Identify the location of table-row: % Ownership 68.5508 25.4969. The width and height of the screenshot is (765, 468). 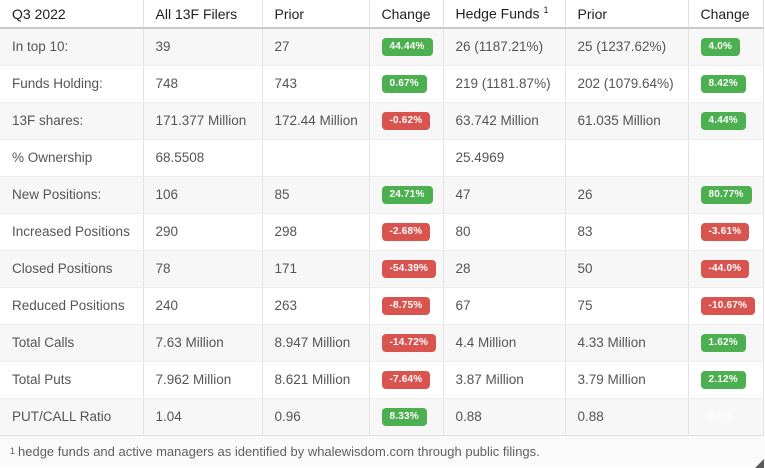
(382, 158).